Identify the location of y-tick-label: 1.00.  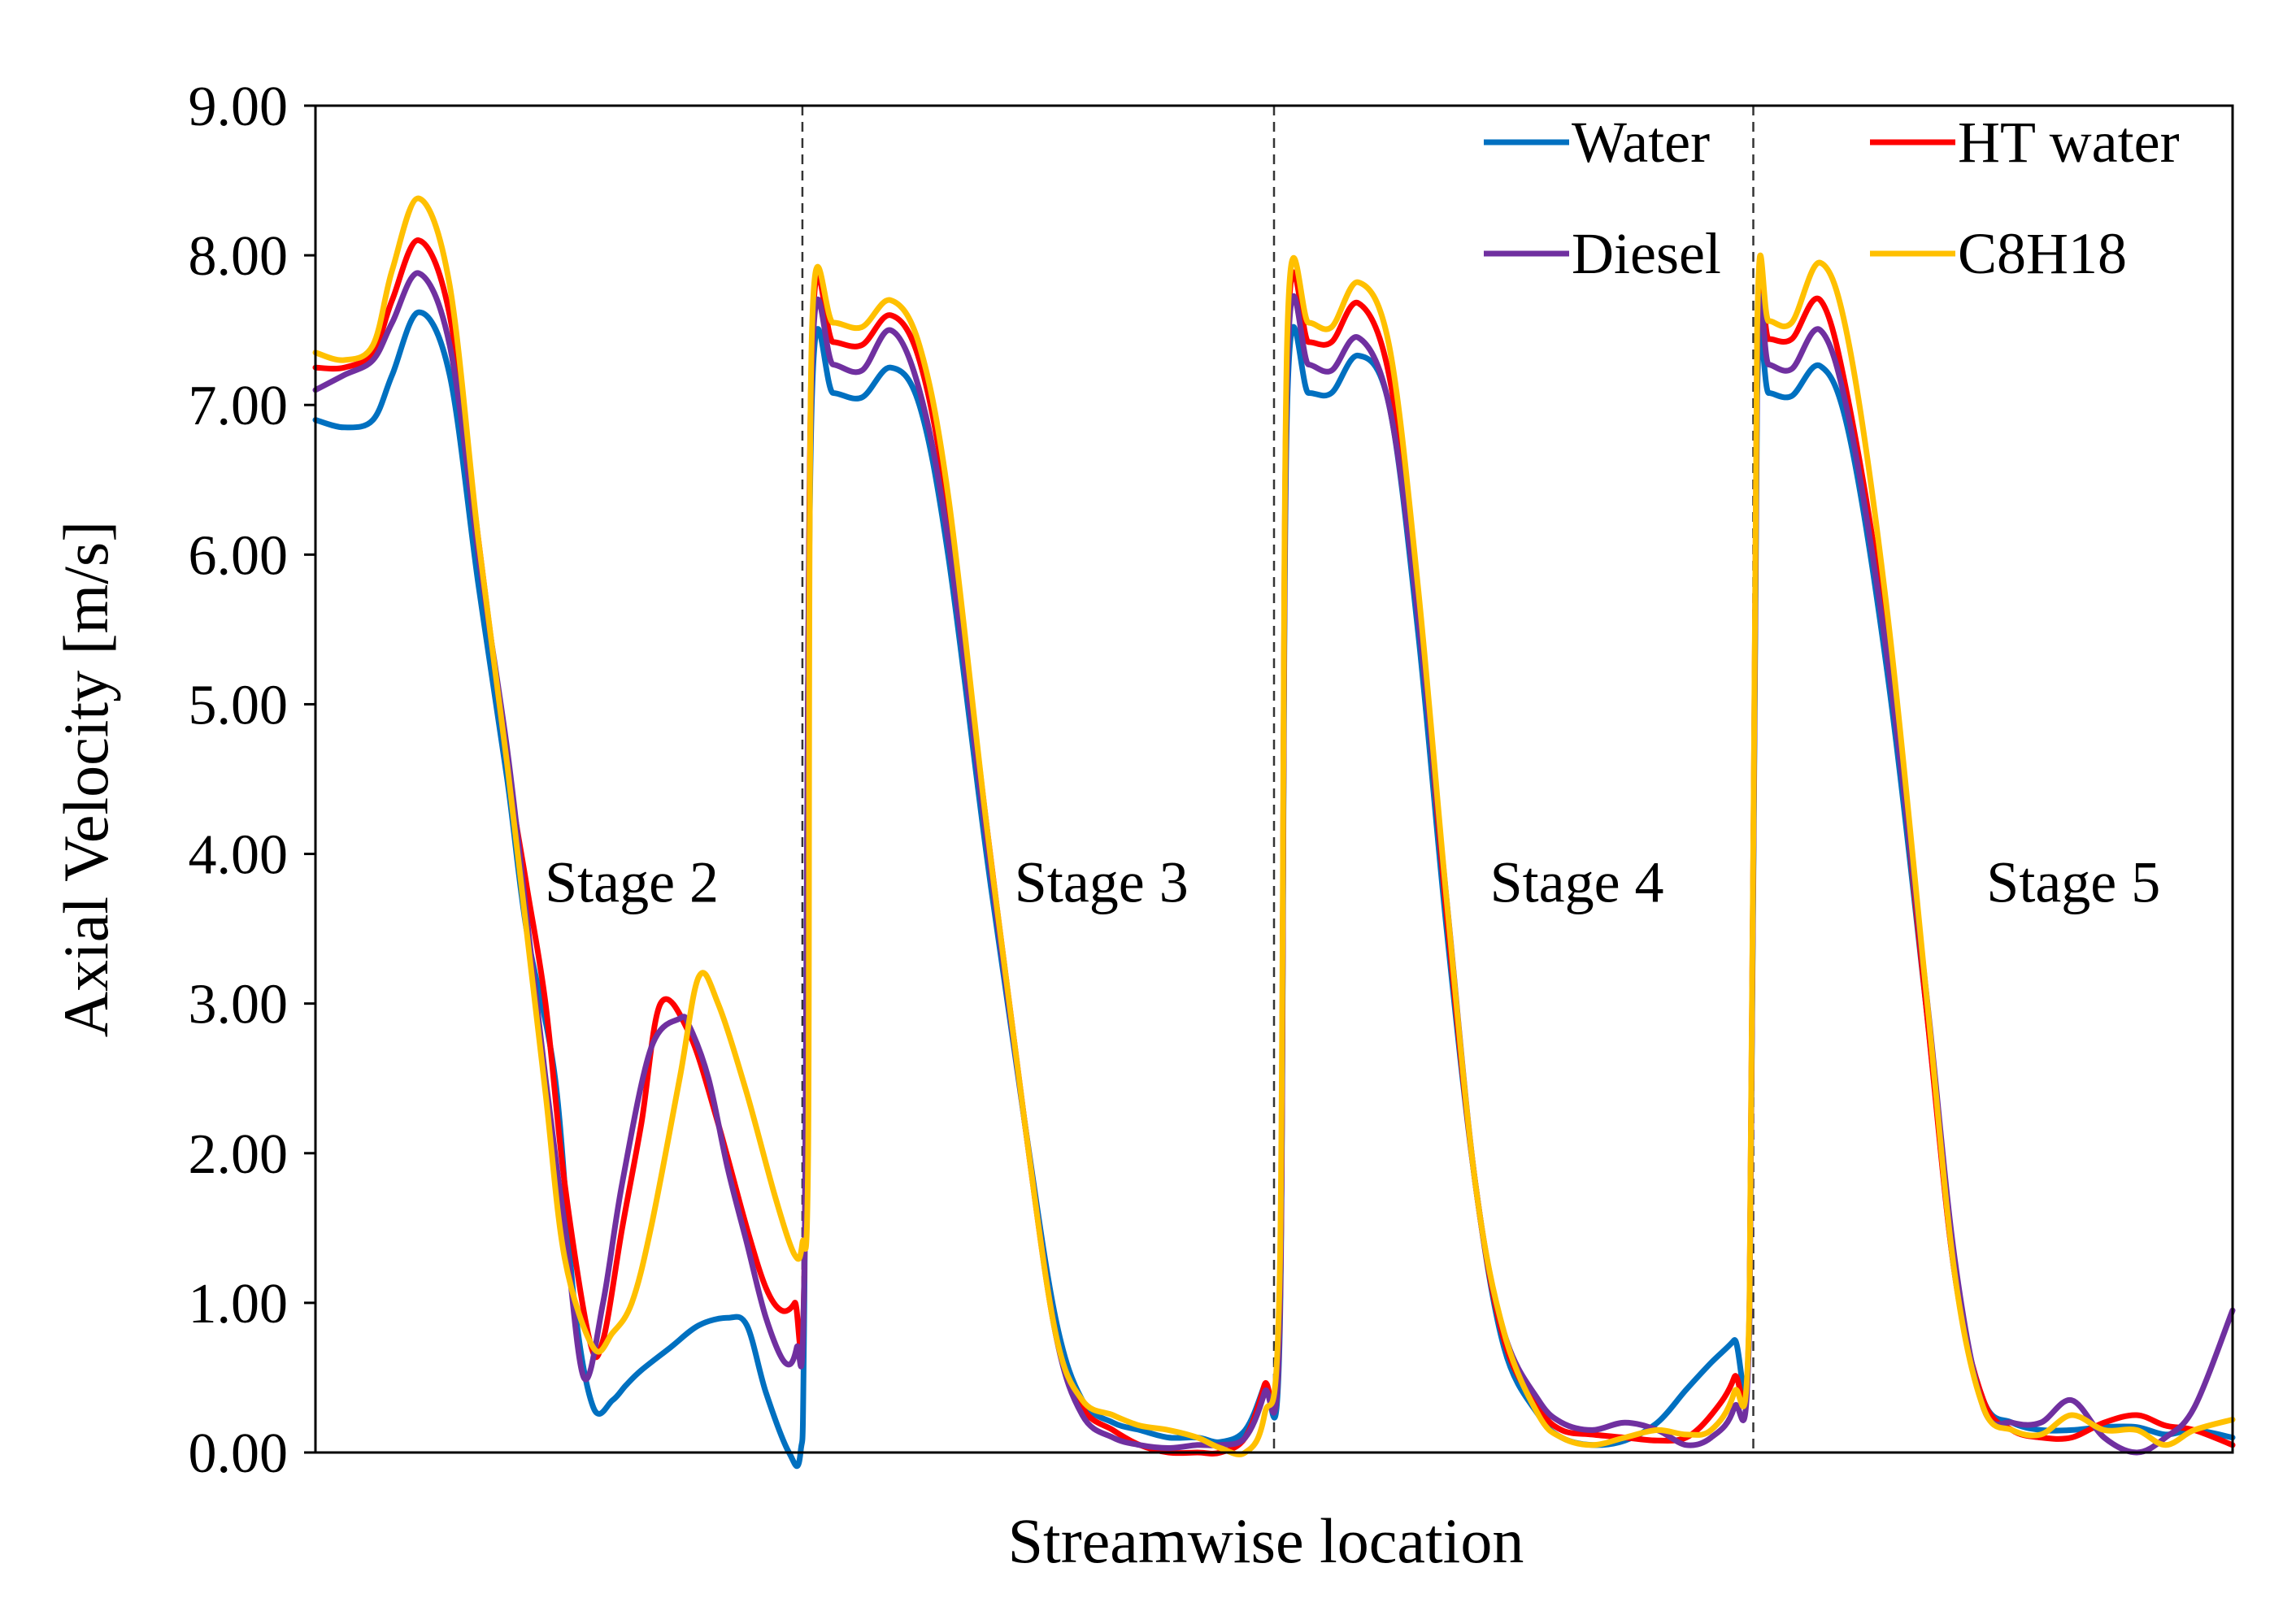
(239, 1304).